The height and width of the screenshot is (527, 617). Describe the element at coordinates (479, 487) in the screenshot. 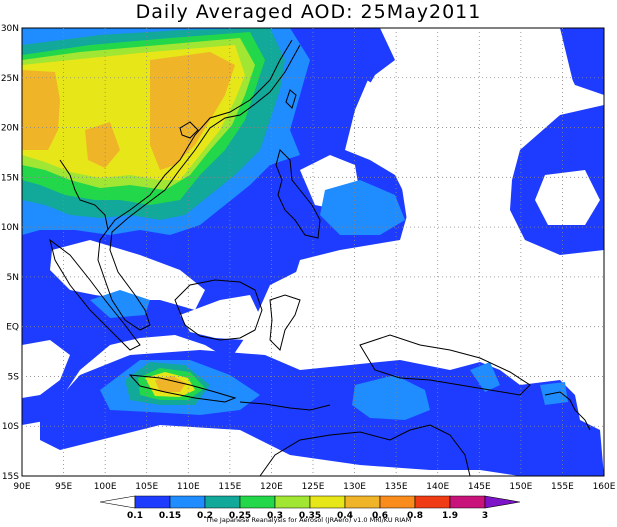

I see `longitude-label: 145E` at that location.